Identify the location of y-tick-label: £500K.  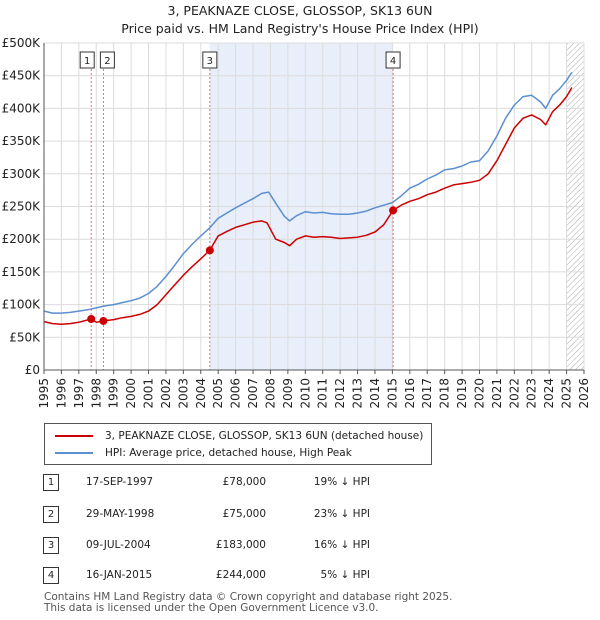
(22, 43).